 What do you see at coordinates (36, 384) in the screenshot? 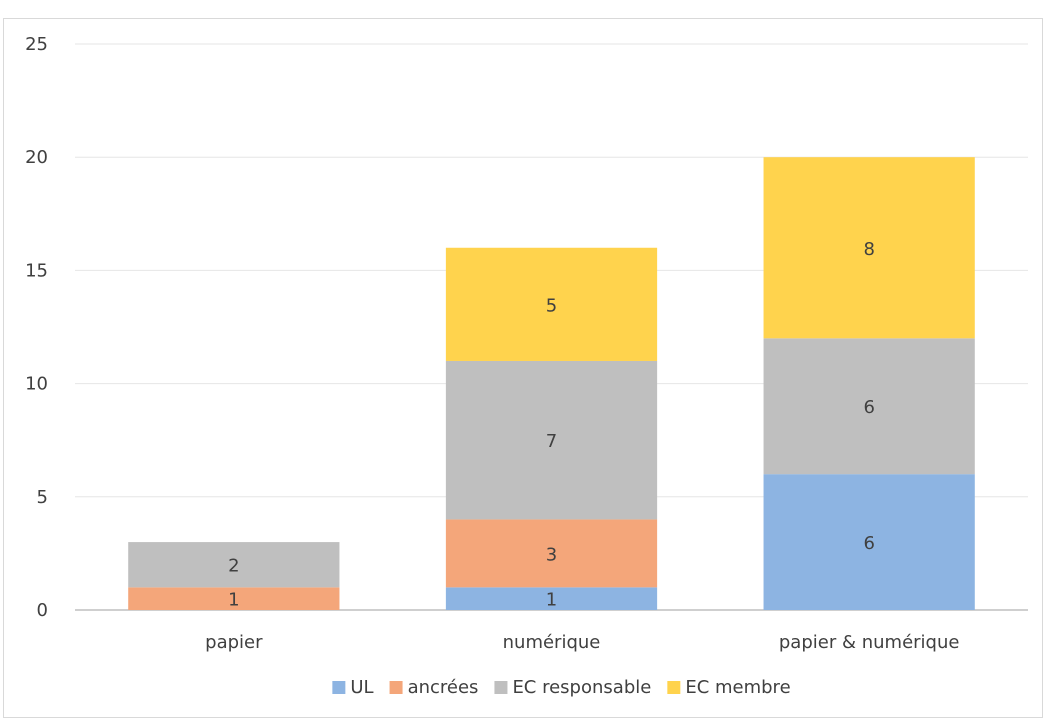
I see `y-tick-label: 10` at bounding box center [36, 384].